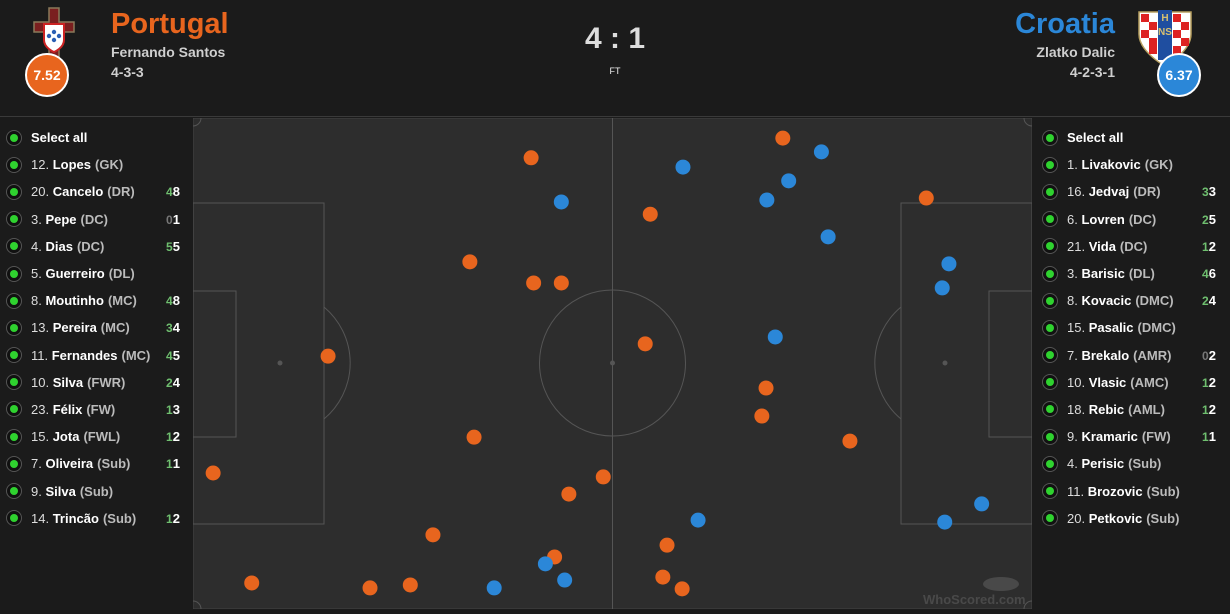 This screenshot has height=614, width=1230. I want to click on player-row: 23. Félix (FW) 13, so click(95, 409).